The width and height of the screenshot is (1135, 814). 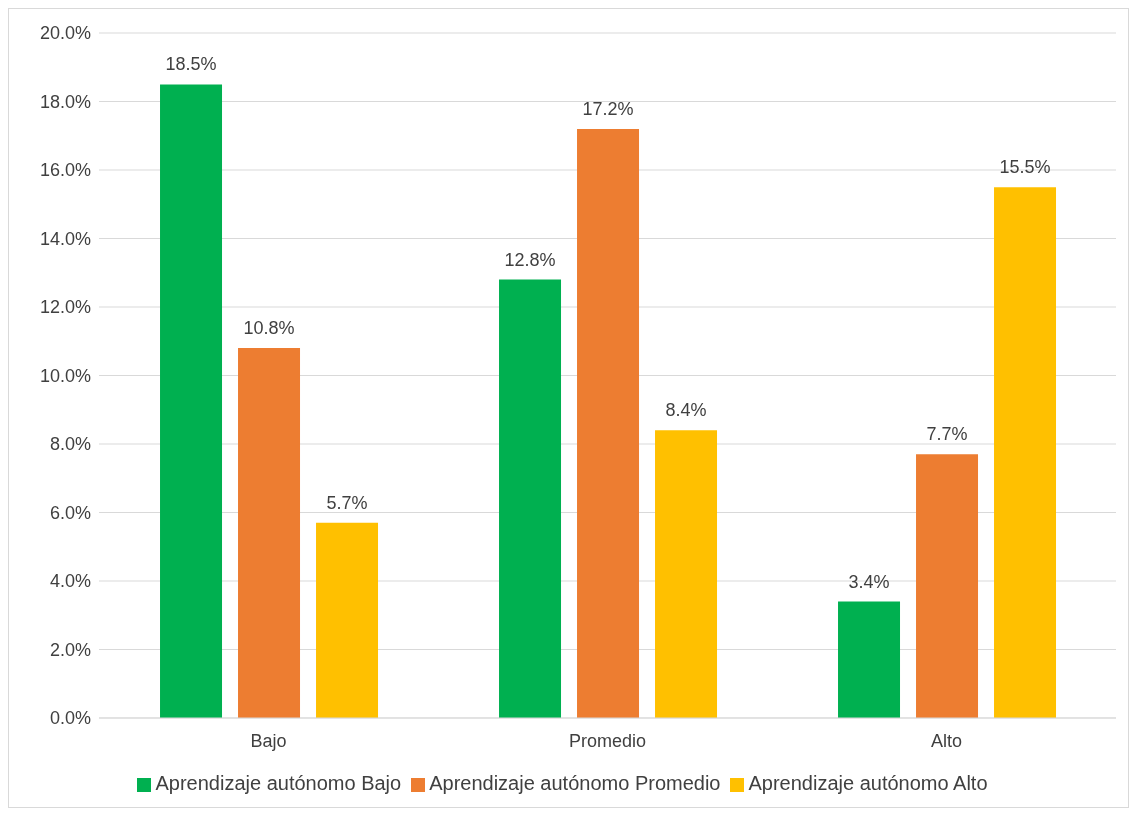 I want to click on y-tick-label: 2.0%, so click(x=70, y=649).